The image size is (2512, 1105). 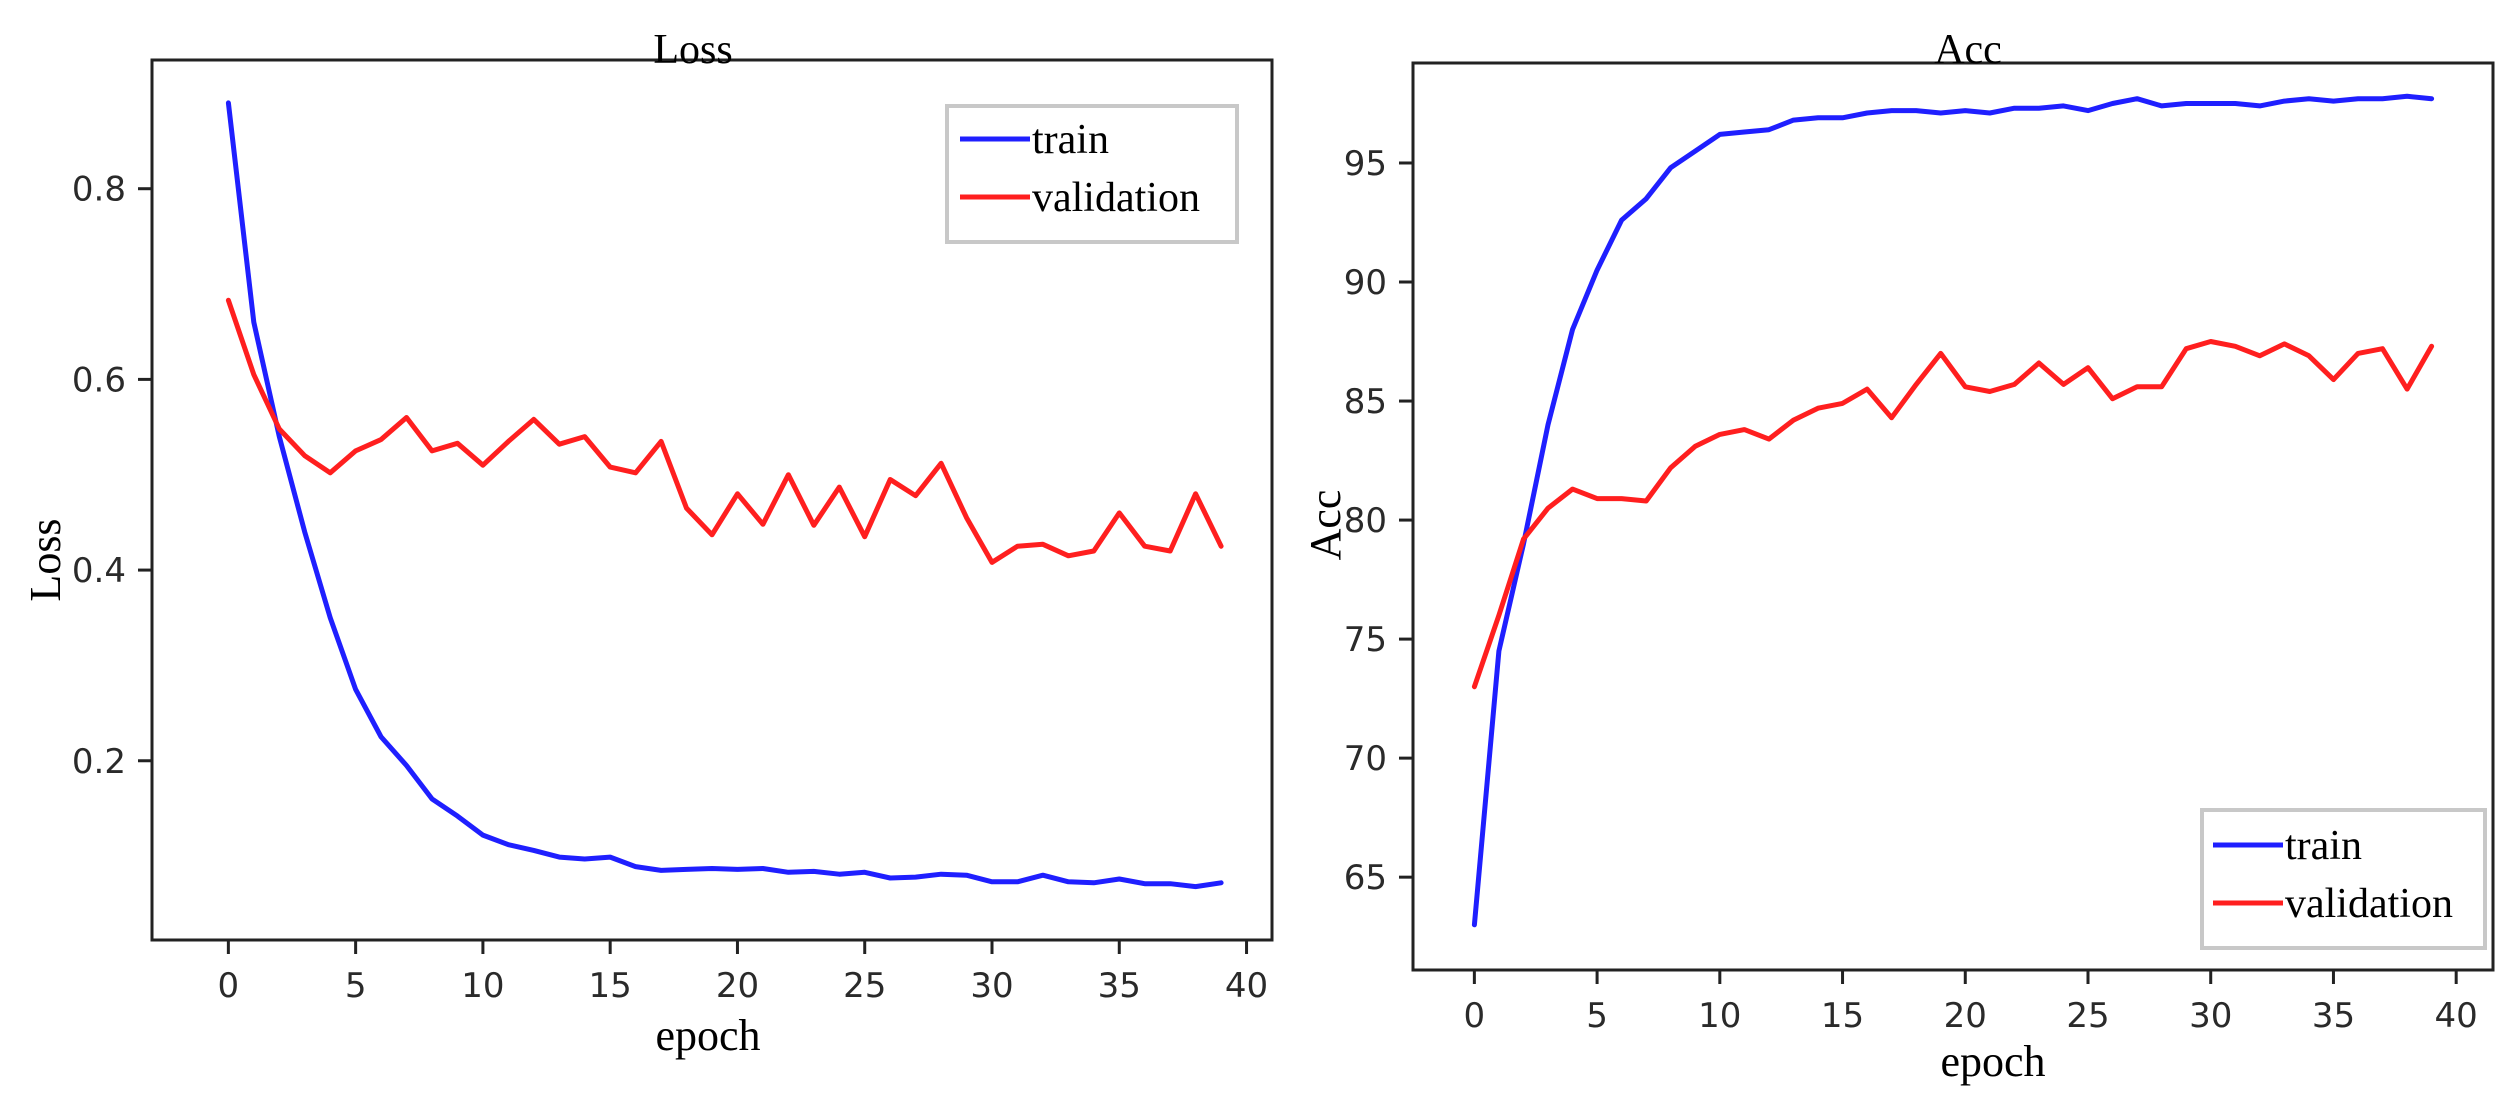 I want to click on legend-label-validation: validation, so click(x=2369, y=904).